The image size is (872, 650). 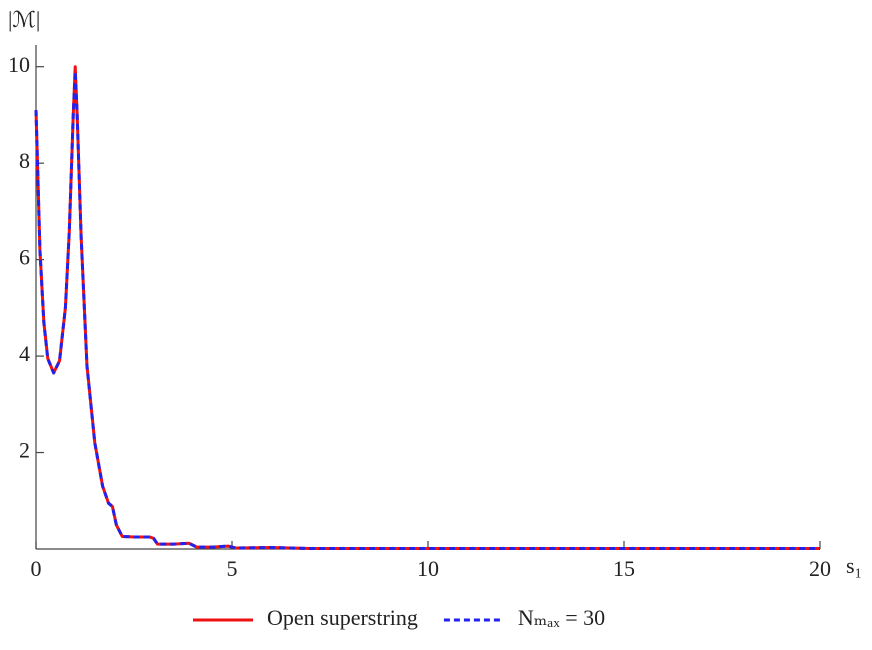 What do you see at coordinates (624, 568) in the screenshot?
I see `x-tick-label: 15` at bounding box center [624, 568].